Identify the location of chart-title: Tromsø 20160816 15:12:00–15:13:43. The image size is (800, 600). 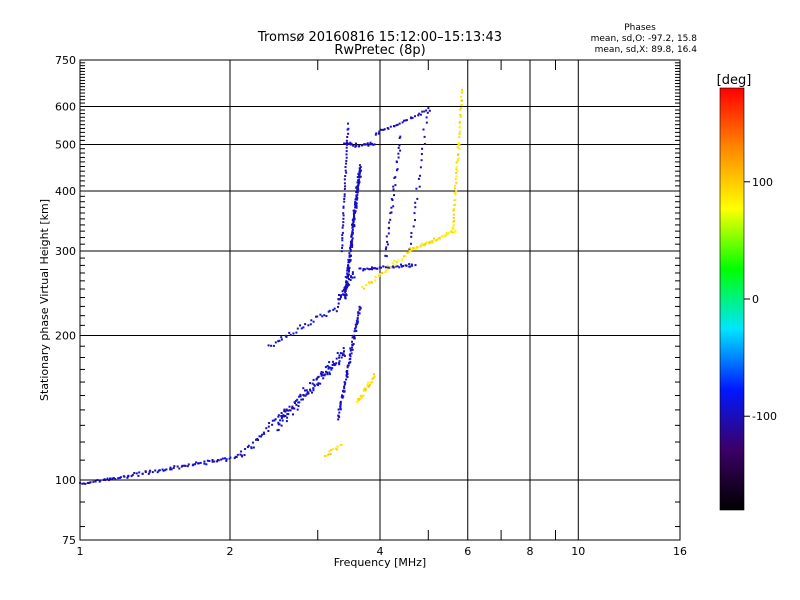
(379, 37).